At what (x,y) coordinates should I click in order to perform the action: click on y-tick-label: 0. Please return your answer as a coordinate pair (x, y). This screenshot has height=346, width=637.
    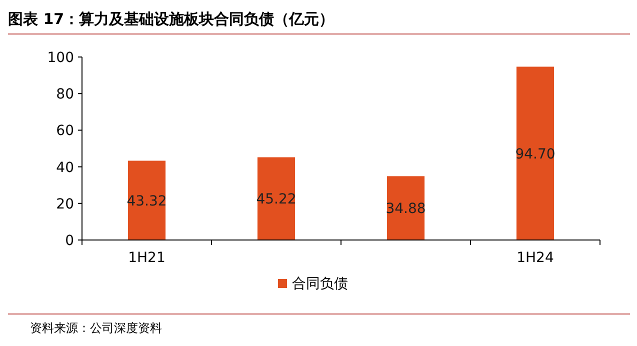
    Looking at the image, I should click on (69, 241).